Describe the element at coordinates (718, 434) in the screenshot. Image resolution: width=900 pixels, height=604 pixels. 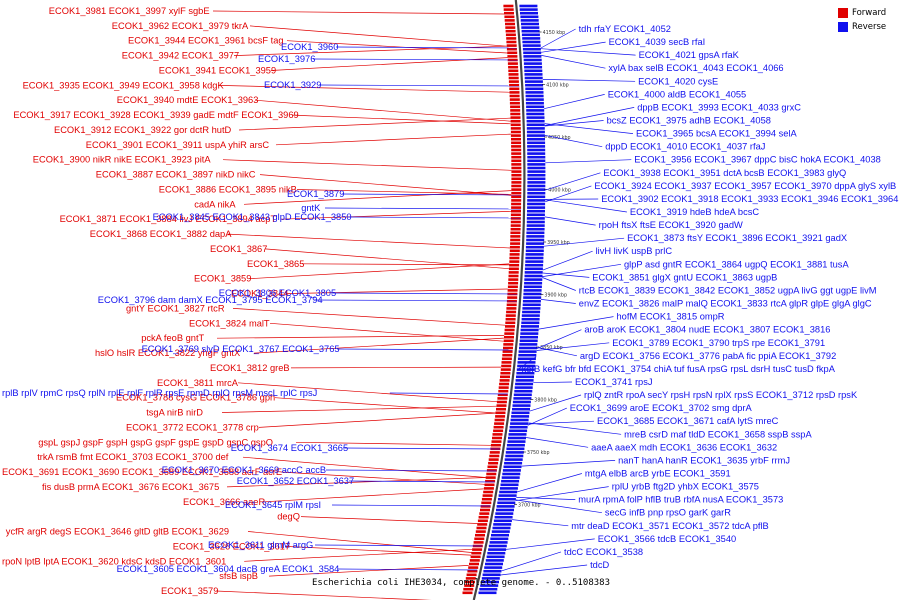
I see `reverse-gene-label-right: mreB csrD maf tldD ECOK1_3658 sspB sspA` at that location.